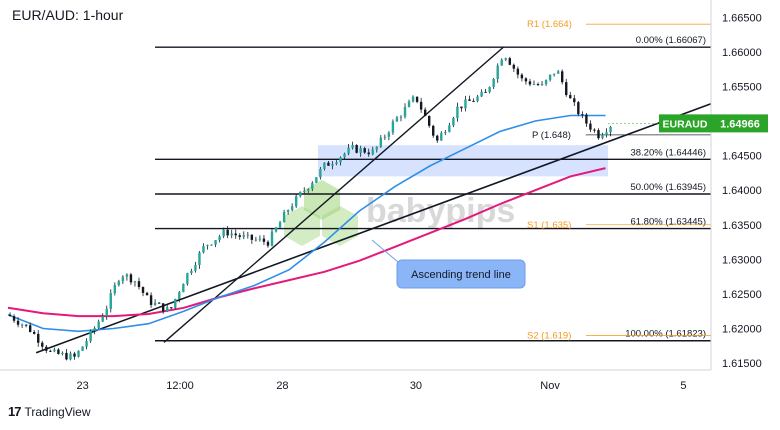 This screenshot has width=780, height=430. What do you see at coordinates (740, 124) in the screenshot?
I see `price-tag-text: 1.64966` at bounding box center [740, 124].